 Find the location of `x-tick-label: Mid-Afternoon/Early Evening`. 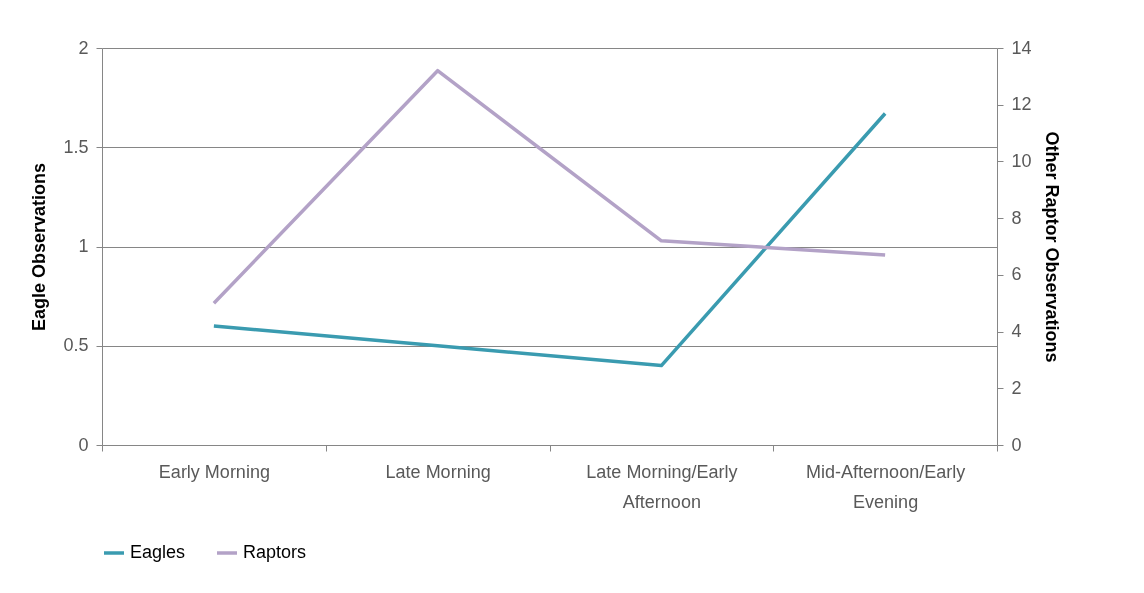

x-tick-label: Mid-Afternoon/Early Evening is located at coordinates (886, 486).